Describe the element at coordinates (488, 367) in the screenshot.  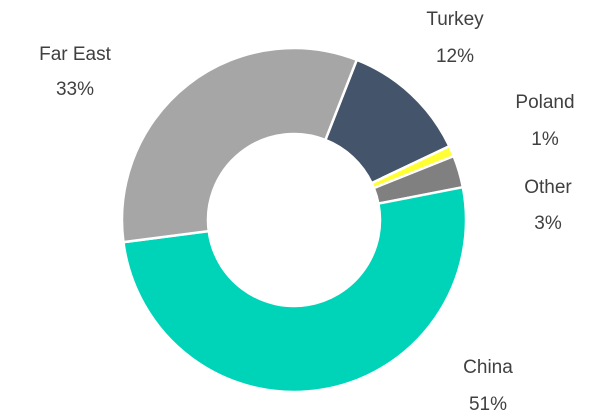
I see `slice-label: China` at that location.